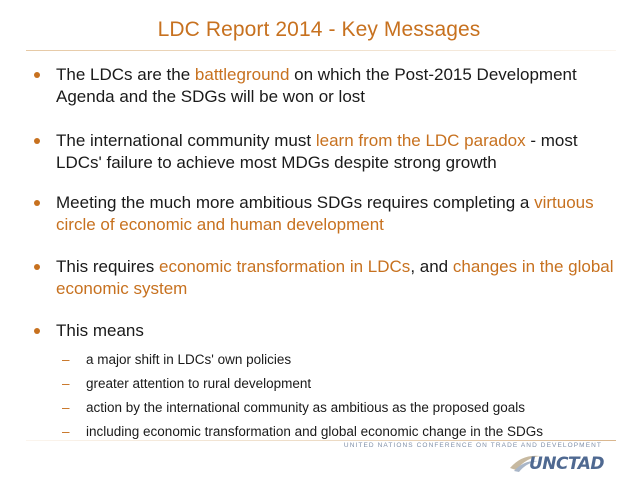  I want to click on slide-title: LDC Report 2014 - Key Messages, so click(319, 29).